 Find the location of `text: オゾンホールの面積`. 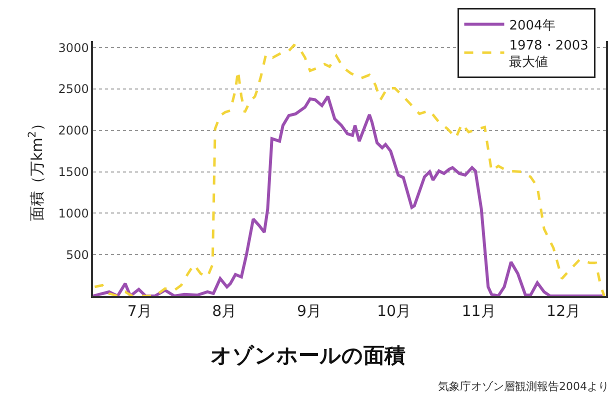

text: オゾンホールの面積 is located at coordinates (308, 355).